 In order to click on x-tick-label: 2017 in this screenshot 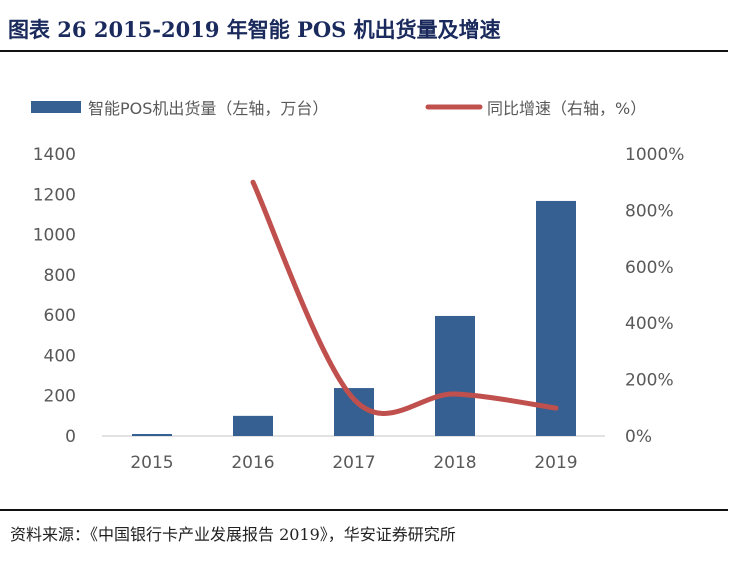, I will do `click(353, 463)`.